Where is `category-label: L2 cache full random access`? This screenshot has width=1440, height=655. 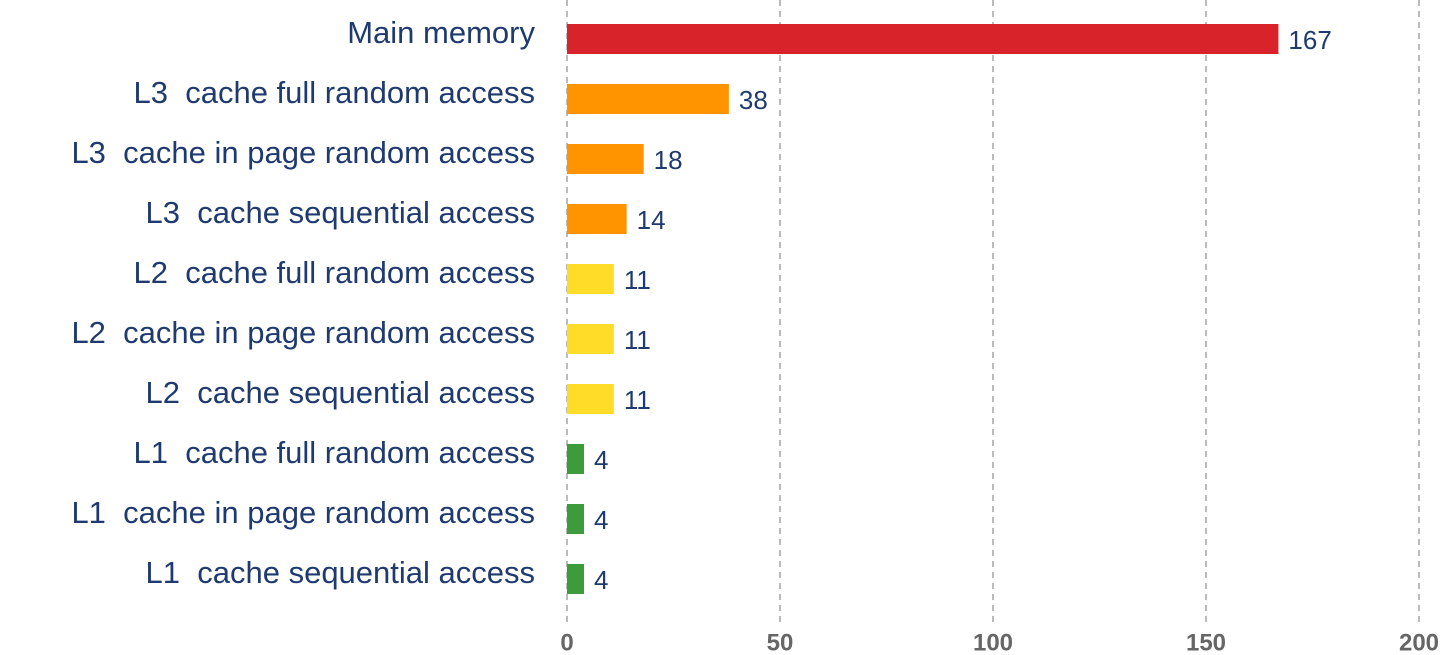
category-label: L2 cache full random access is located at coordinates (335, 272).